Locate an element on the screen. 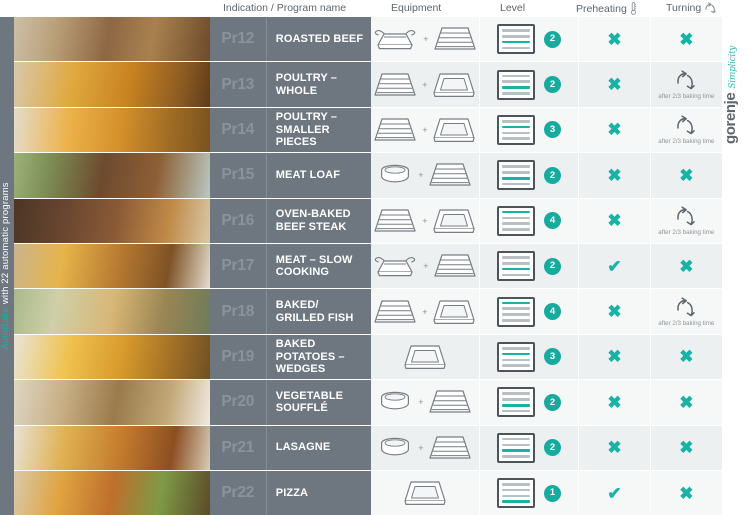 The image size is (748, 515). table-row: Pr15 MEAT LOAF + 2 is located at coordinates (368, 176).